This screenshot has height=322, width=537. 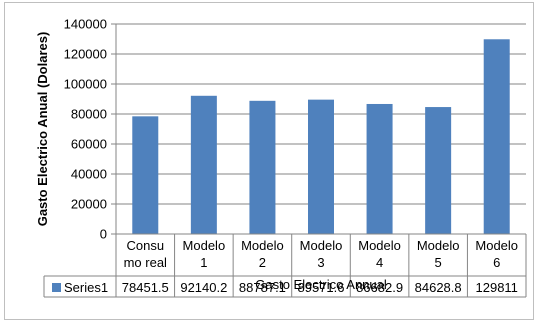 I want to click on x-tick-label: 1, so click(x=203, y=262).